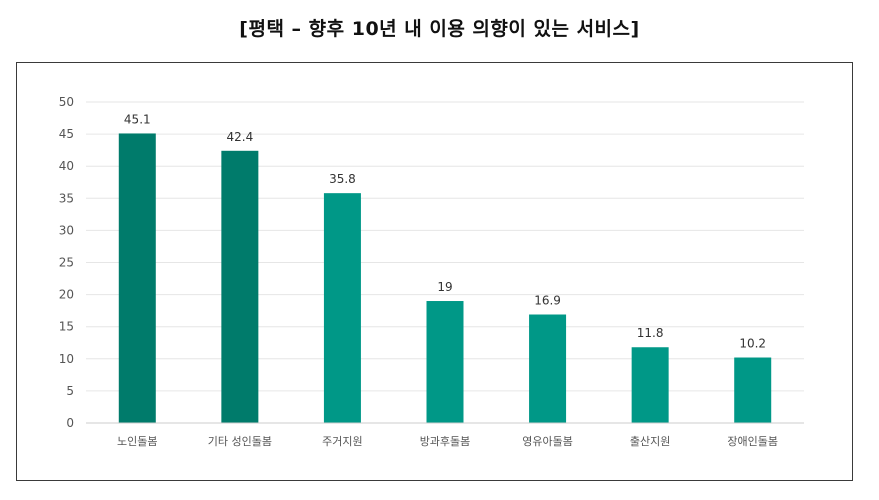 The width and height of the screenshot is (879, 500). What do you see at coordinates (137, 441) in the screenshot?
I see `x-tick-label: 노인돌봄` at bounding box center [137, 441].